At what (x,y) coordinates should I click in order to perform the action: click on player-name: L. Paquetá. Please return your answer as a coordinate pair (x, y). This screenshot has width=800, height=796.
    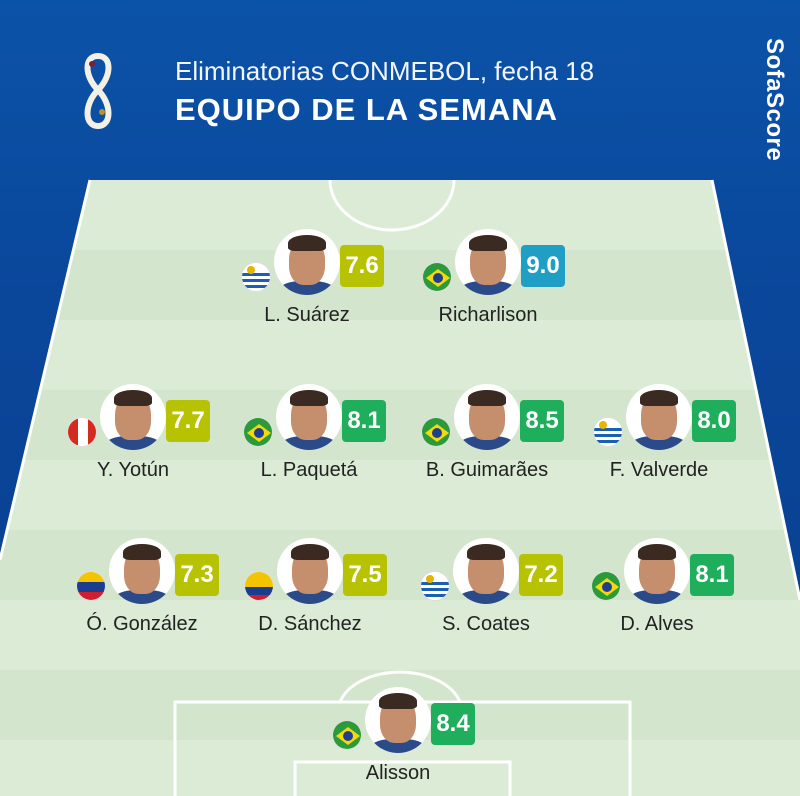
    Looking at the image, I should click on (309, 470).